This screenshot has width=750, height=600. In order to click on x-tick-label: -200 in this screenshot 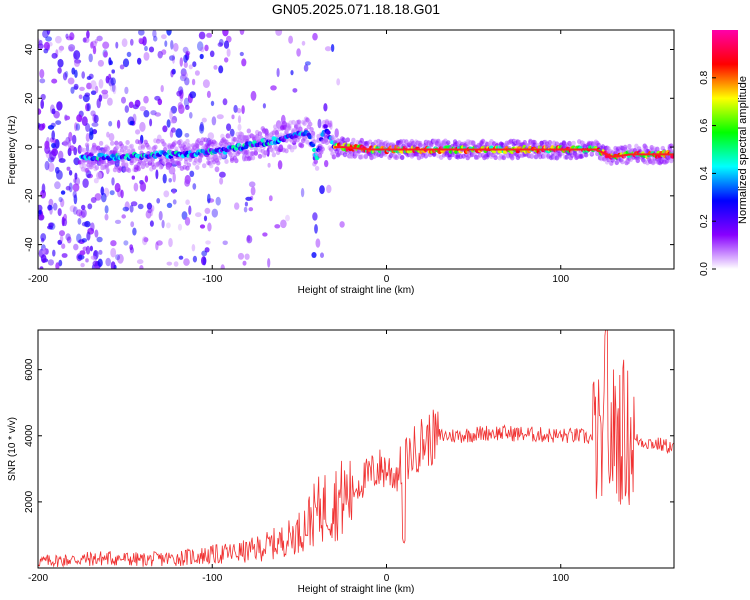, I will do `click(38, 279)`.